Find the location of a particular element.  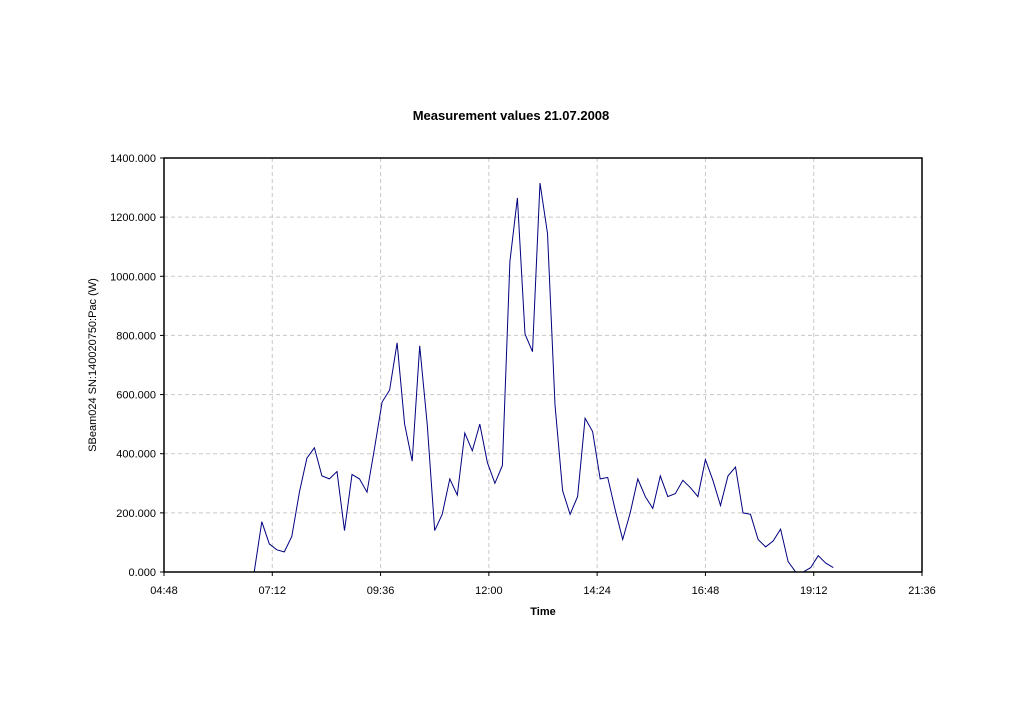

x-tick-label: 07:12 is located at coordinates (273, 591).